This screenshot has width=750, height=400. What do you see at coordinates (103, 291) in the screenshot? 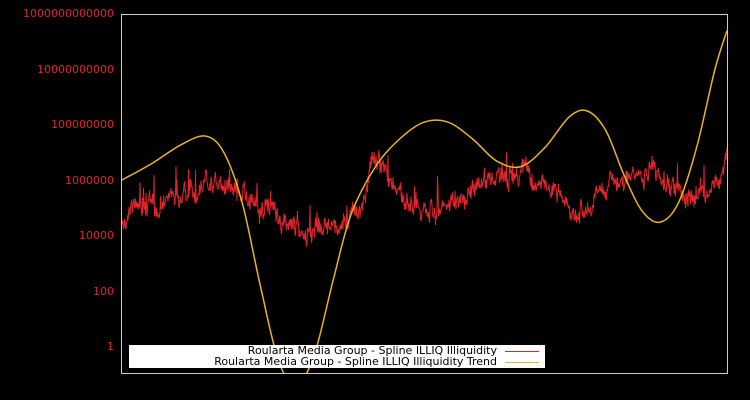
I see `y-tick-label: 100` at bounding box center [103, 291].